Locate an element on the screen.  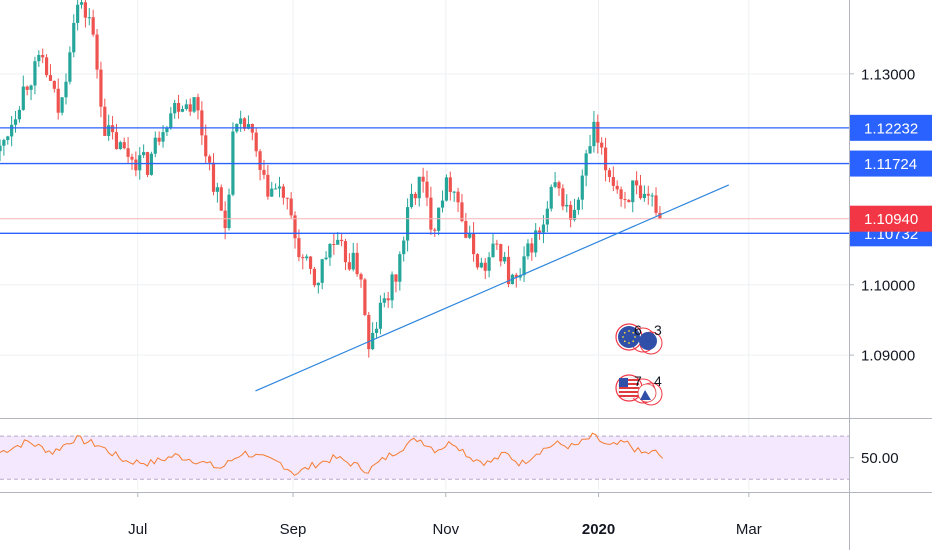
event-markers: 6 3 7 4 is located at coordinates (639, 364).